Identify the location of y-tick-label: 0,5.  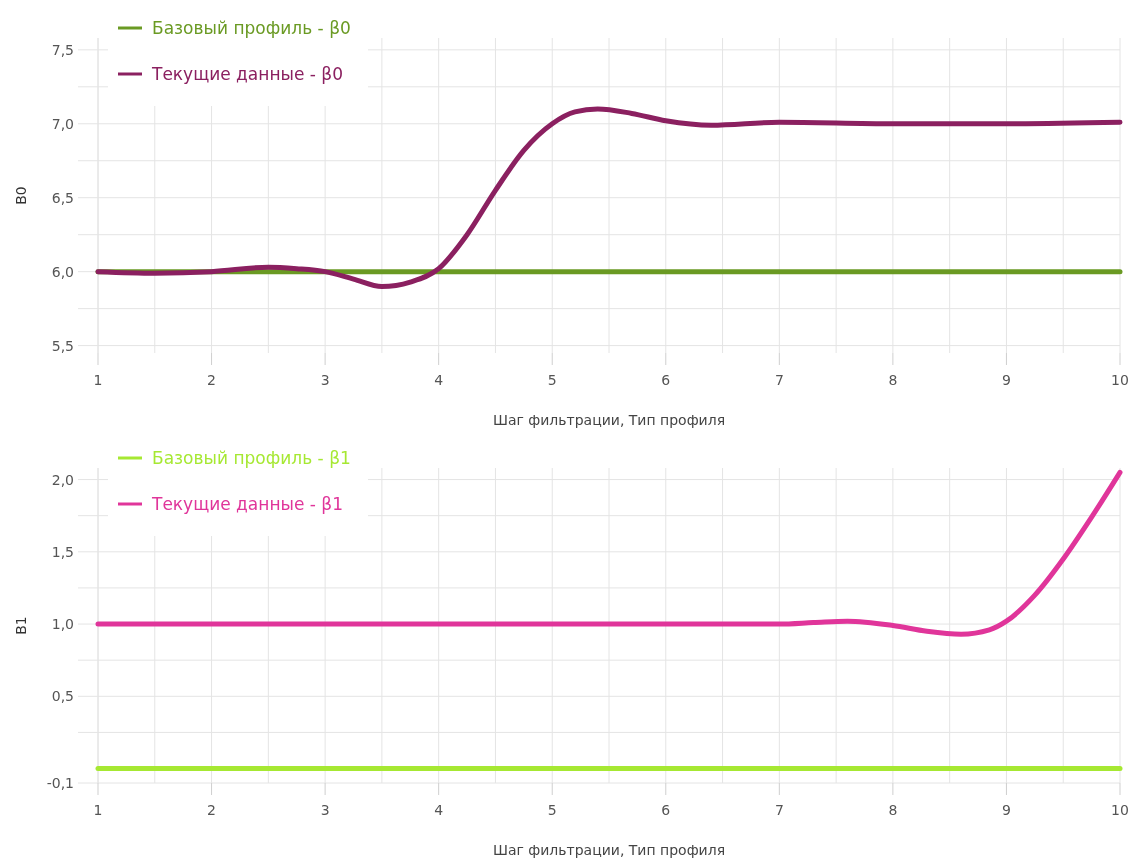
(62, 696).